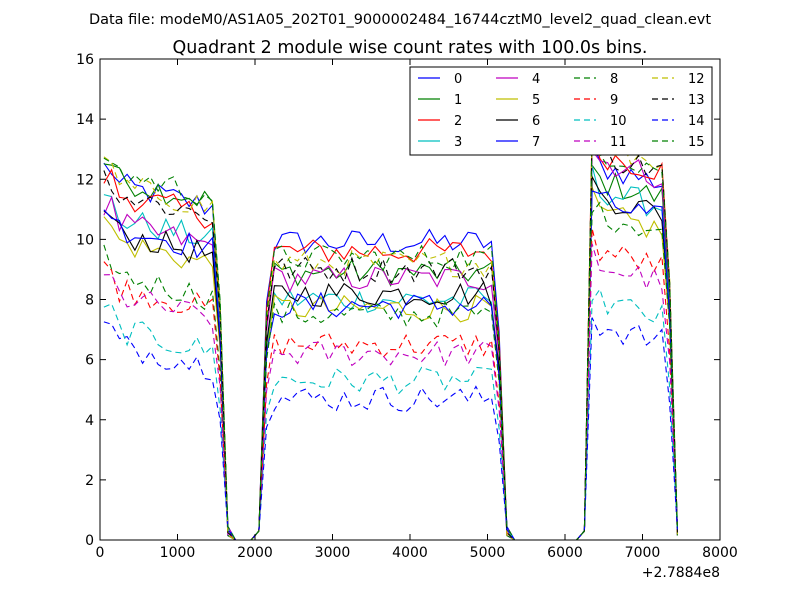 The image size is (800, 600). What do you see at coordinates (85, 240) in the screenshot?
I see `y-tick-label: 10` at bounding box center [85, 240].